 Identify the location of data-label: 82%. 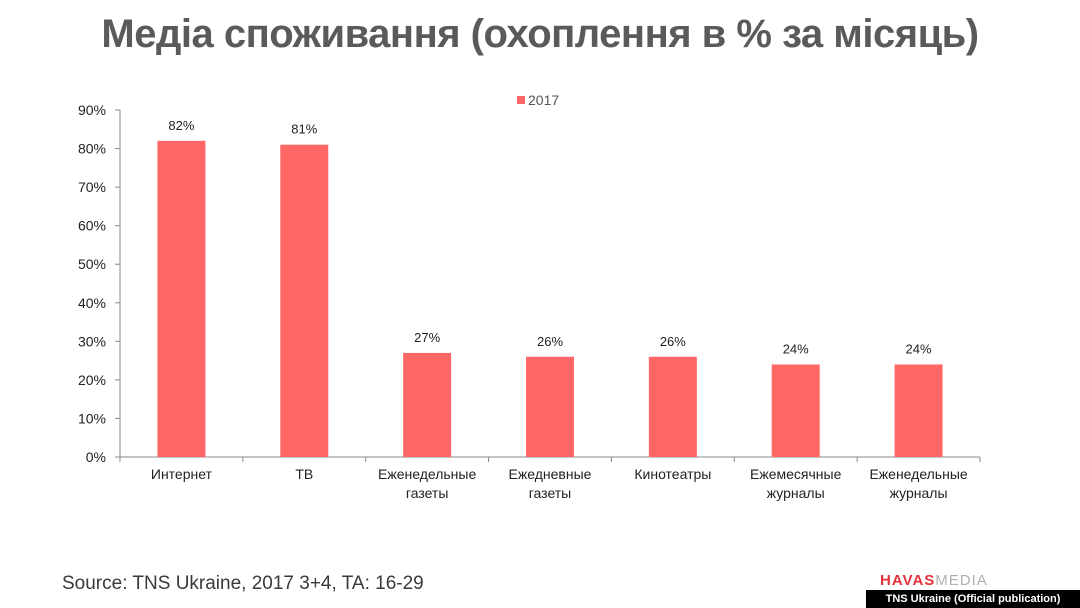
(181, 125).